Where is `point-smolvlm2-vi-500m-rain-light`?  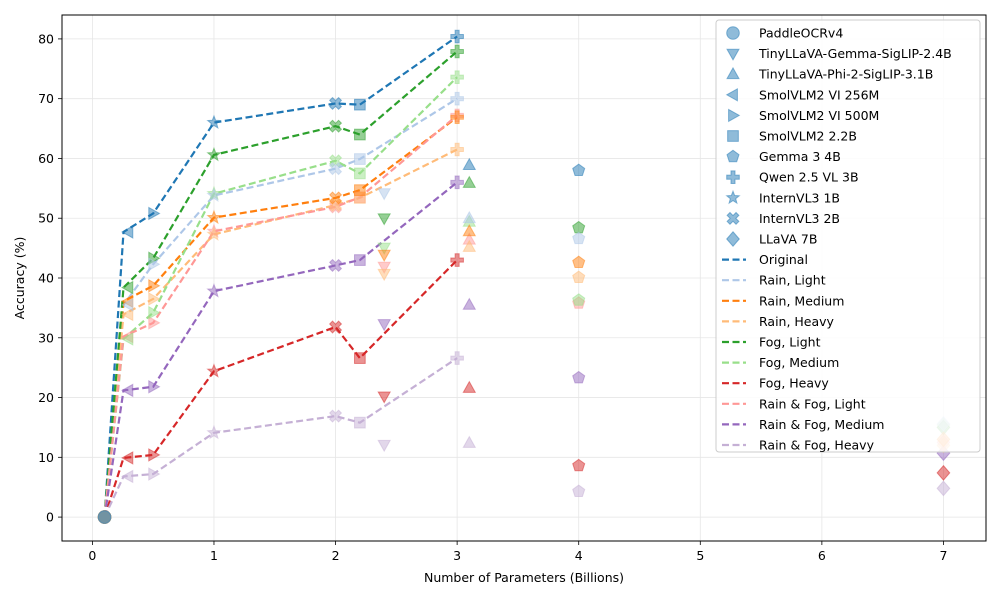 point-smolvlm2-vi-500m-rain-light is located at coordinates (154, 264).